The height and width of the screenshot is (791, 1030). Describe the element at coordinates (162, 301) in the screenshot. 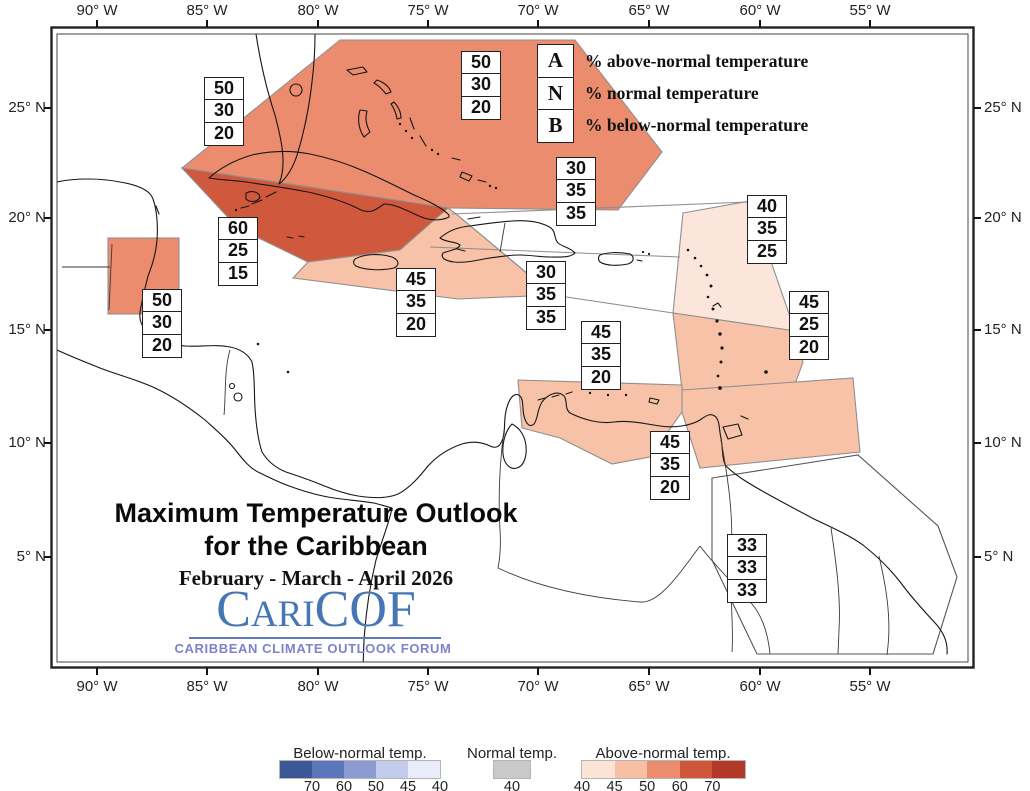

I see `prob-above-belize: 50` at that location.